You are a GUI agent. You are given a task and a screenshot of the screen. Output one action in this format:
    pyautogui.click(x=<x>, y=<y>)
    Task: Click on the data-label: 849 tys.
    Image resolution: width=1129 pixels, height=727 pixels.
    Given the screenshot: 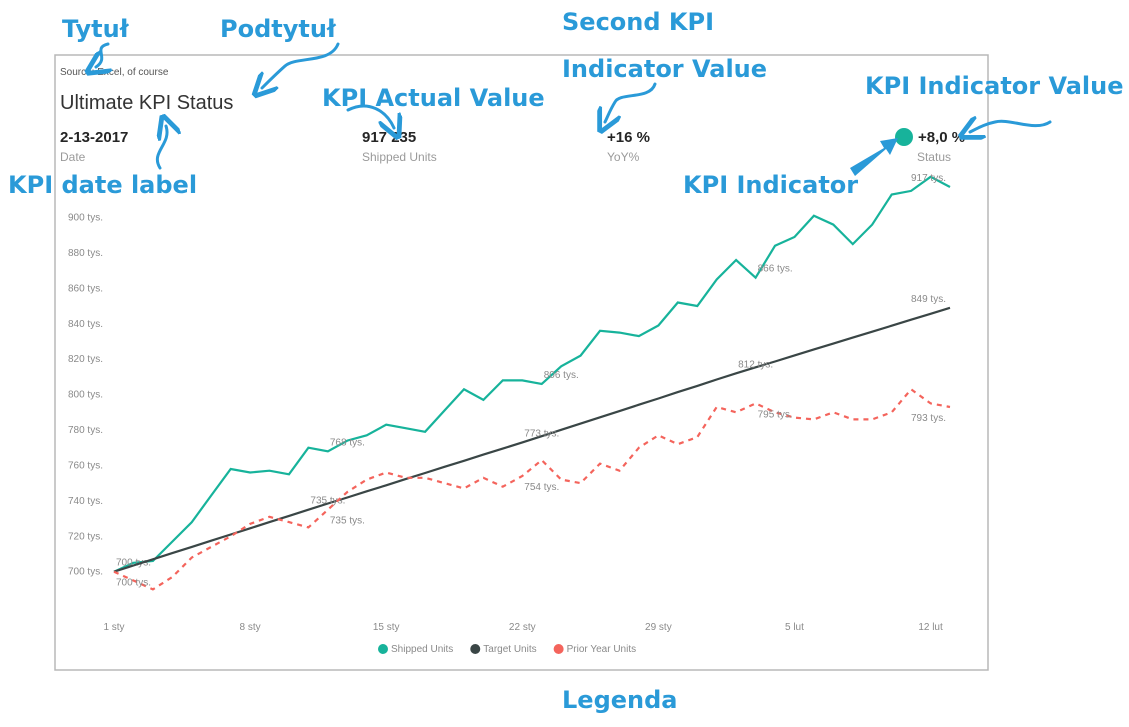 What is the action you would take?
    pyautogui.click(x=928, y=299)
    